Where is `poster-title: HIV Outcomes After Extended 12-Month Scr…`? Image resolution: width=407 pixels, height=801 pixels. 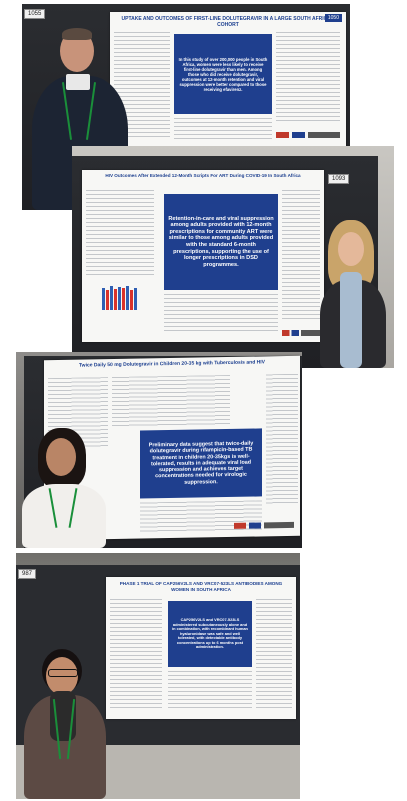
poster-title: HIV Outcomes After Extended 12-Month Scr… is located at coordinates (203, 176).